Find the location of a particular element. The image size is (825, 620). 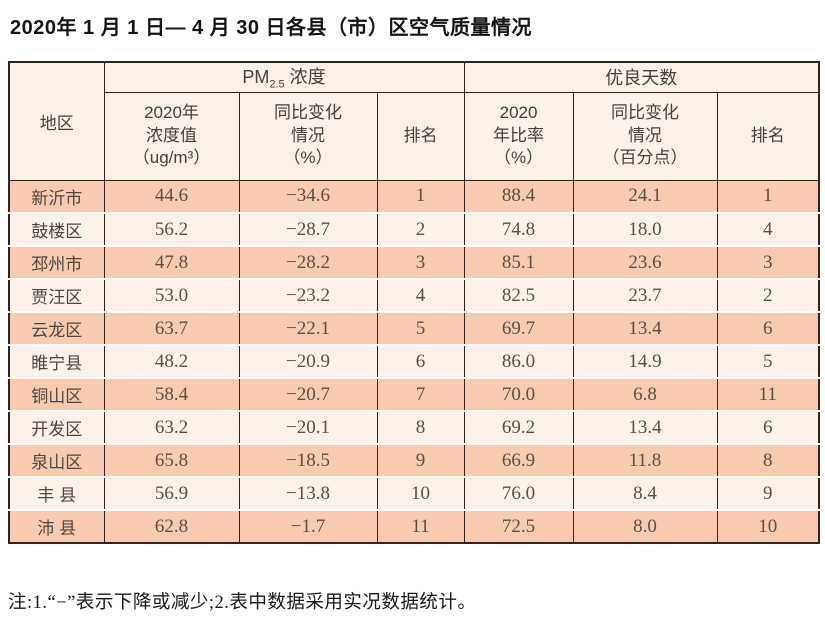

table-row: 云龙区 63.7 −22.1 5 69.7 13.4 6 is located at coordinates (414, 328).